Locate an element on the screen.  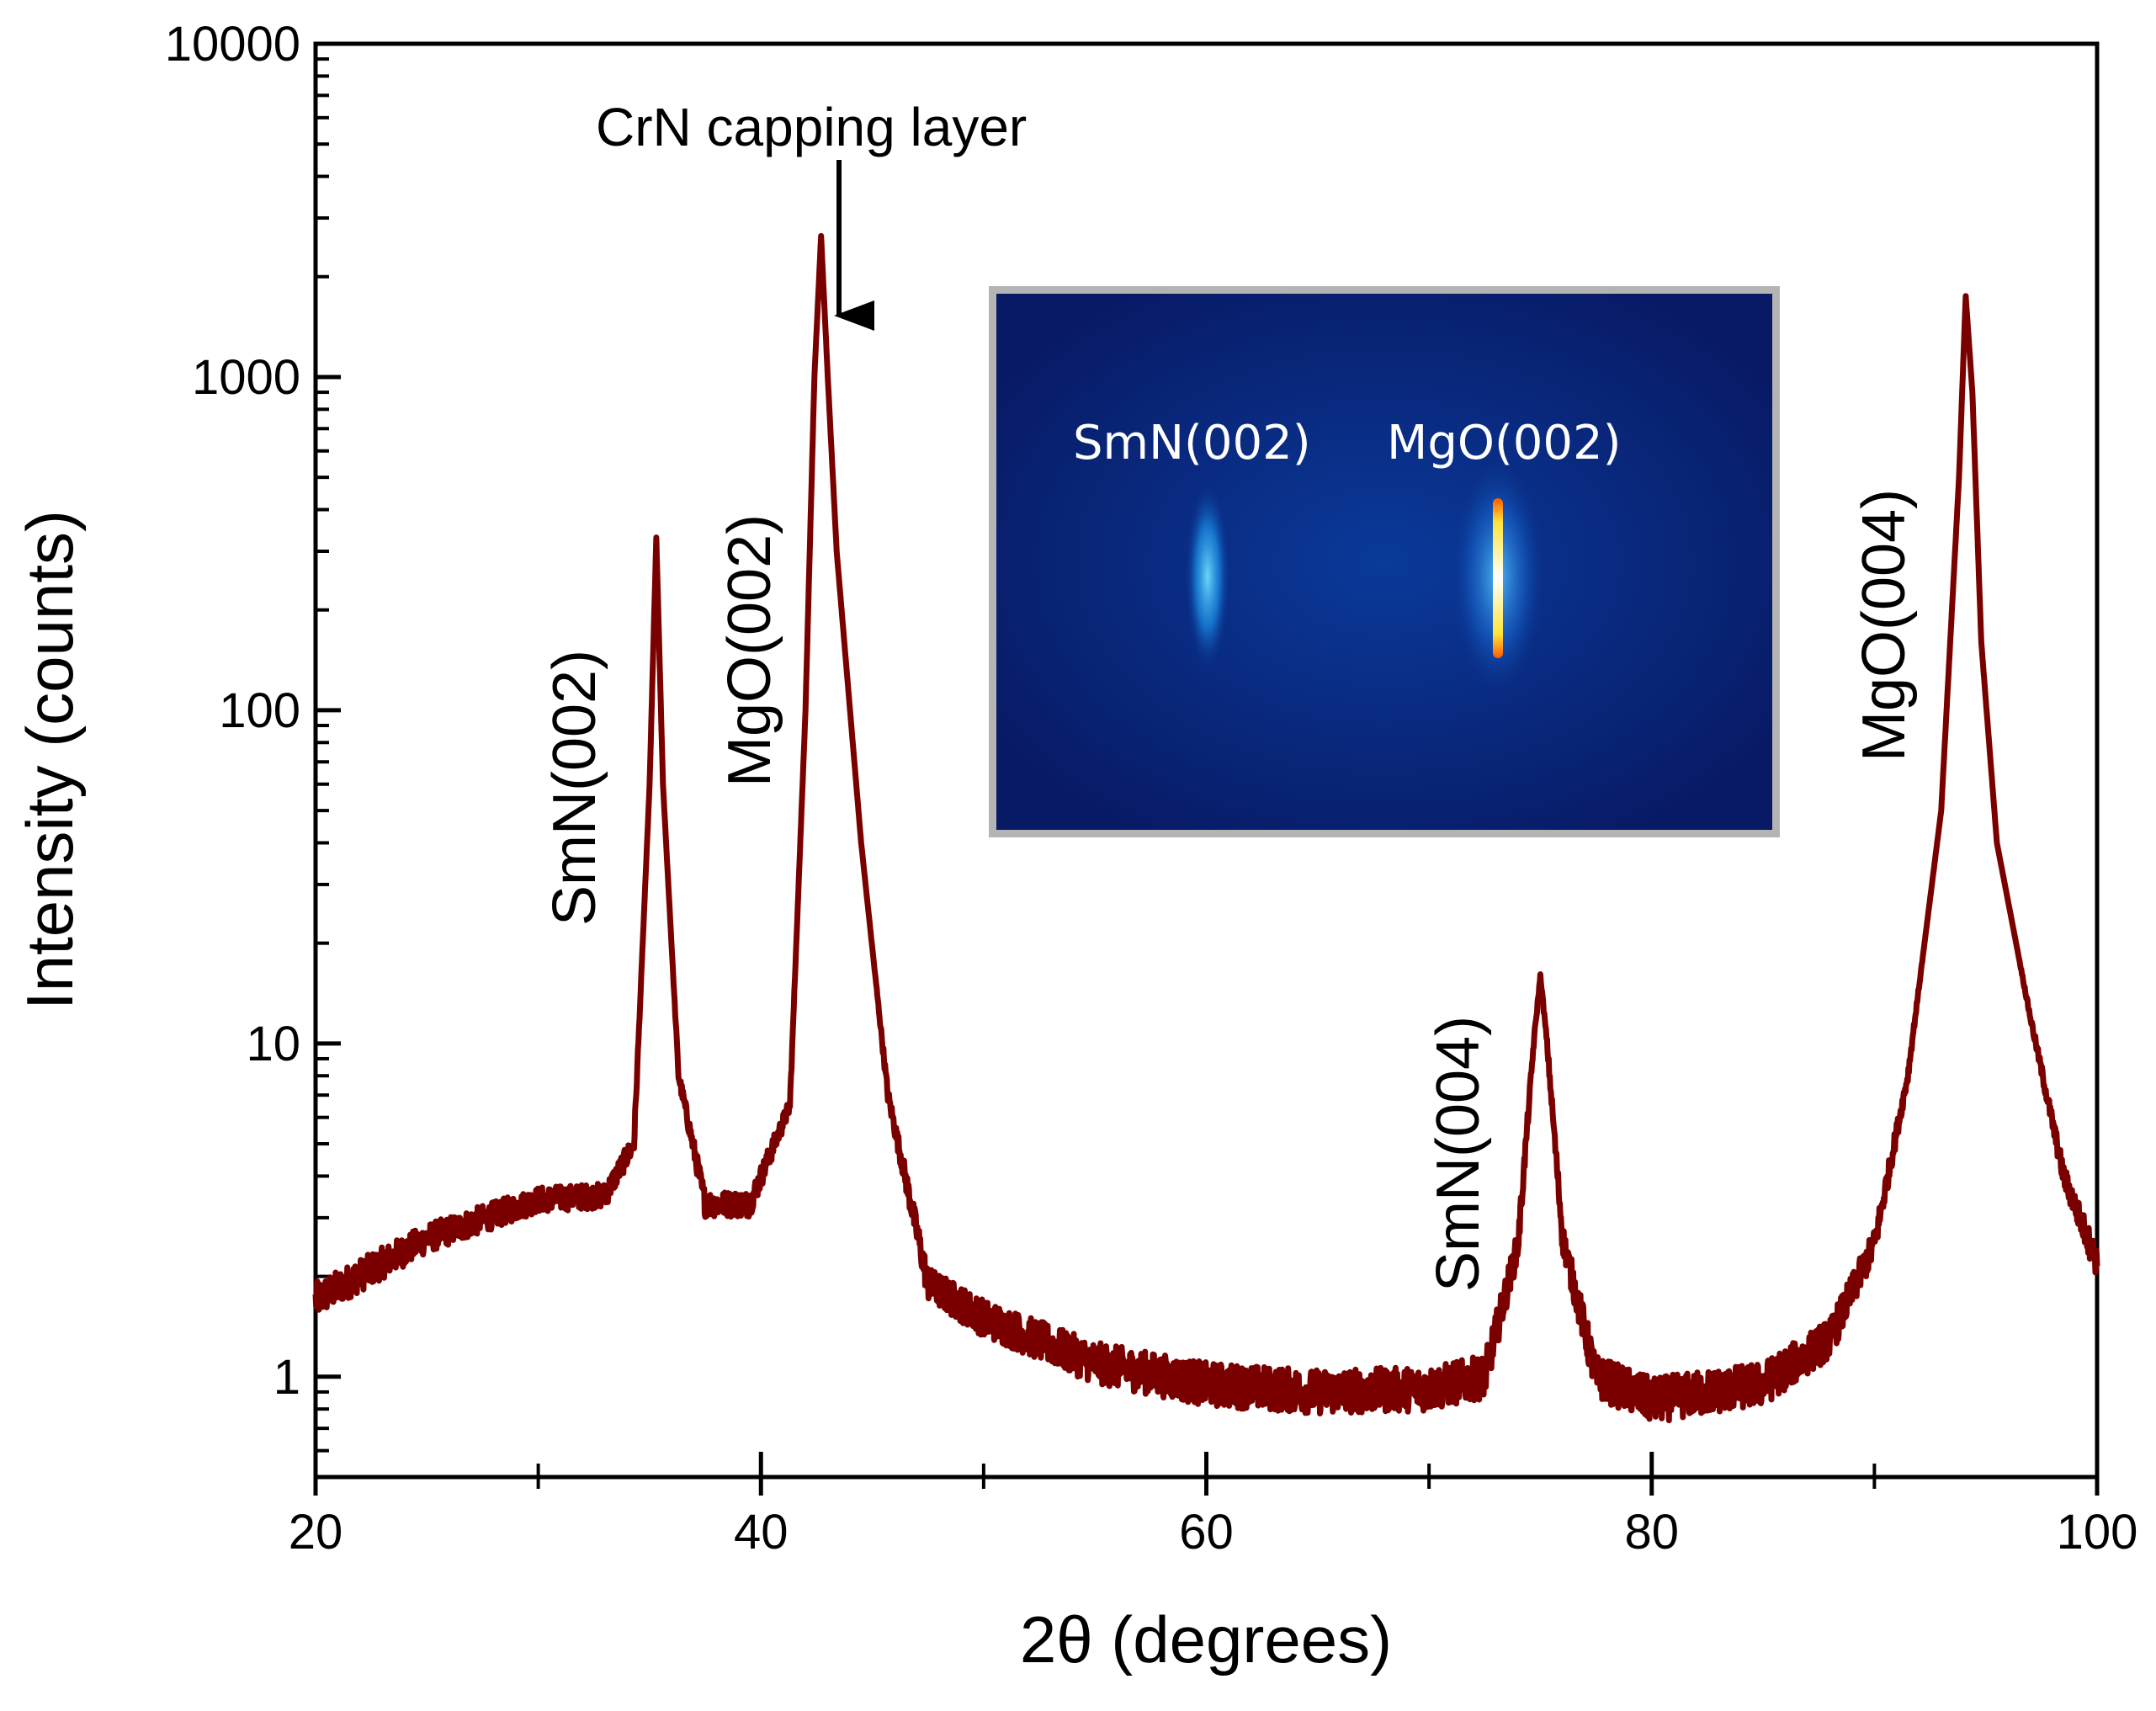
x-tick-label: 100 is located at coordinates (2097, 1532).